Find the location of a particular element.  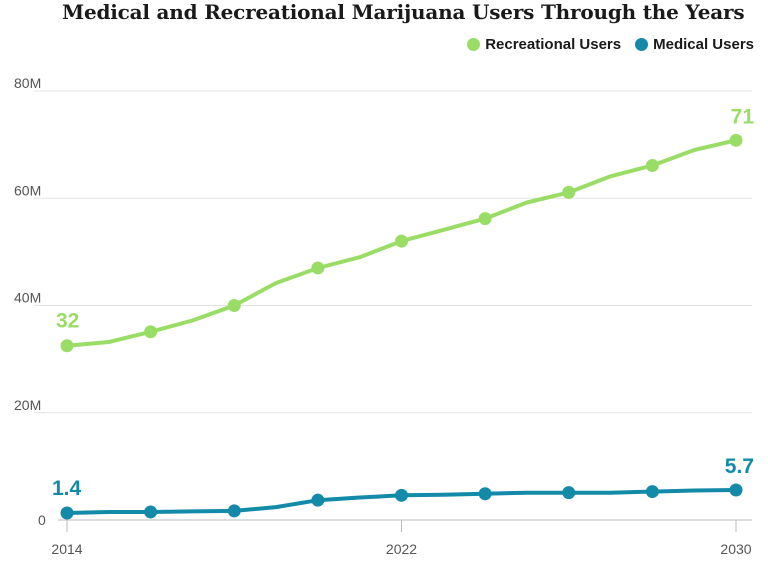

legend-label-recreational: Recreational Users is located at coordinates (553, 44).